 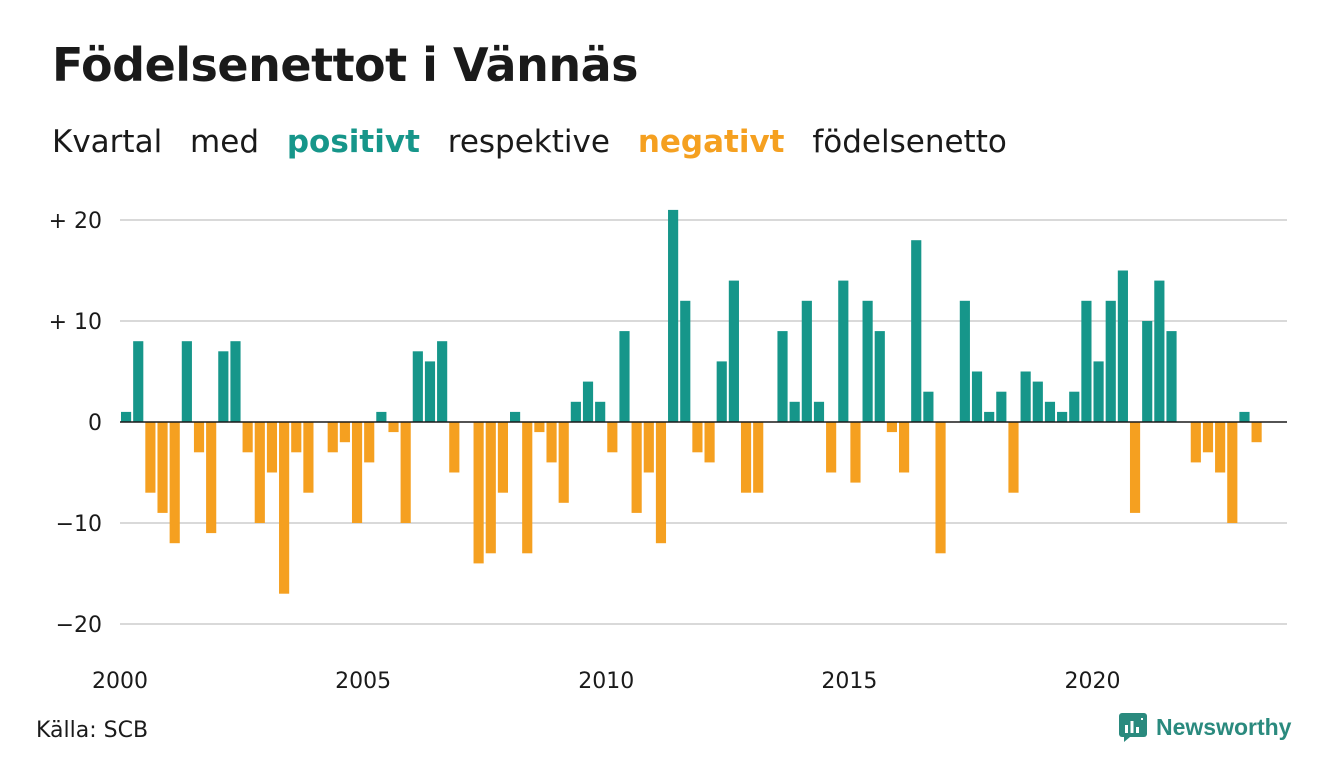 I want to click on subtitle-word: med, so click(x=224, y=142).